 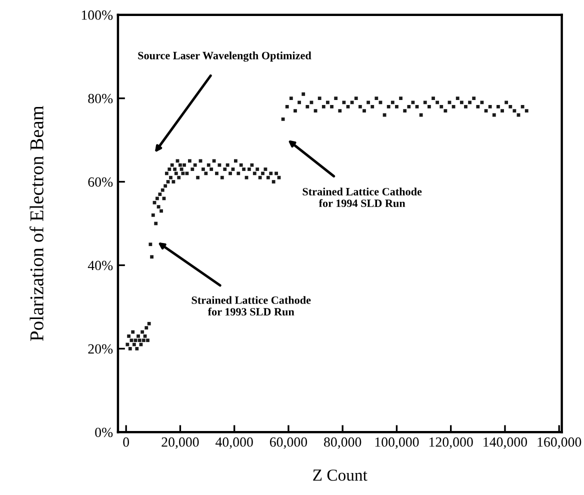 What do you see at coordinates (97, 15) in the screenshot?
I see `y-tick-label: 100%` at bounding box center [97, 15].